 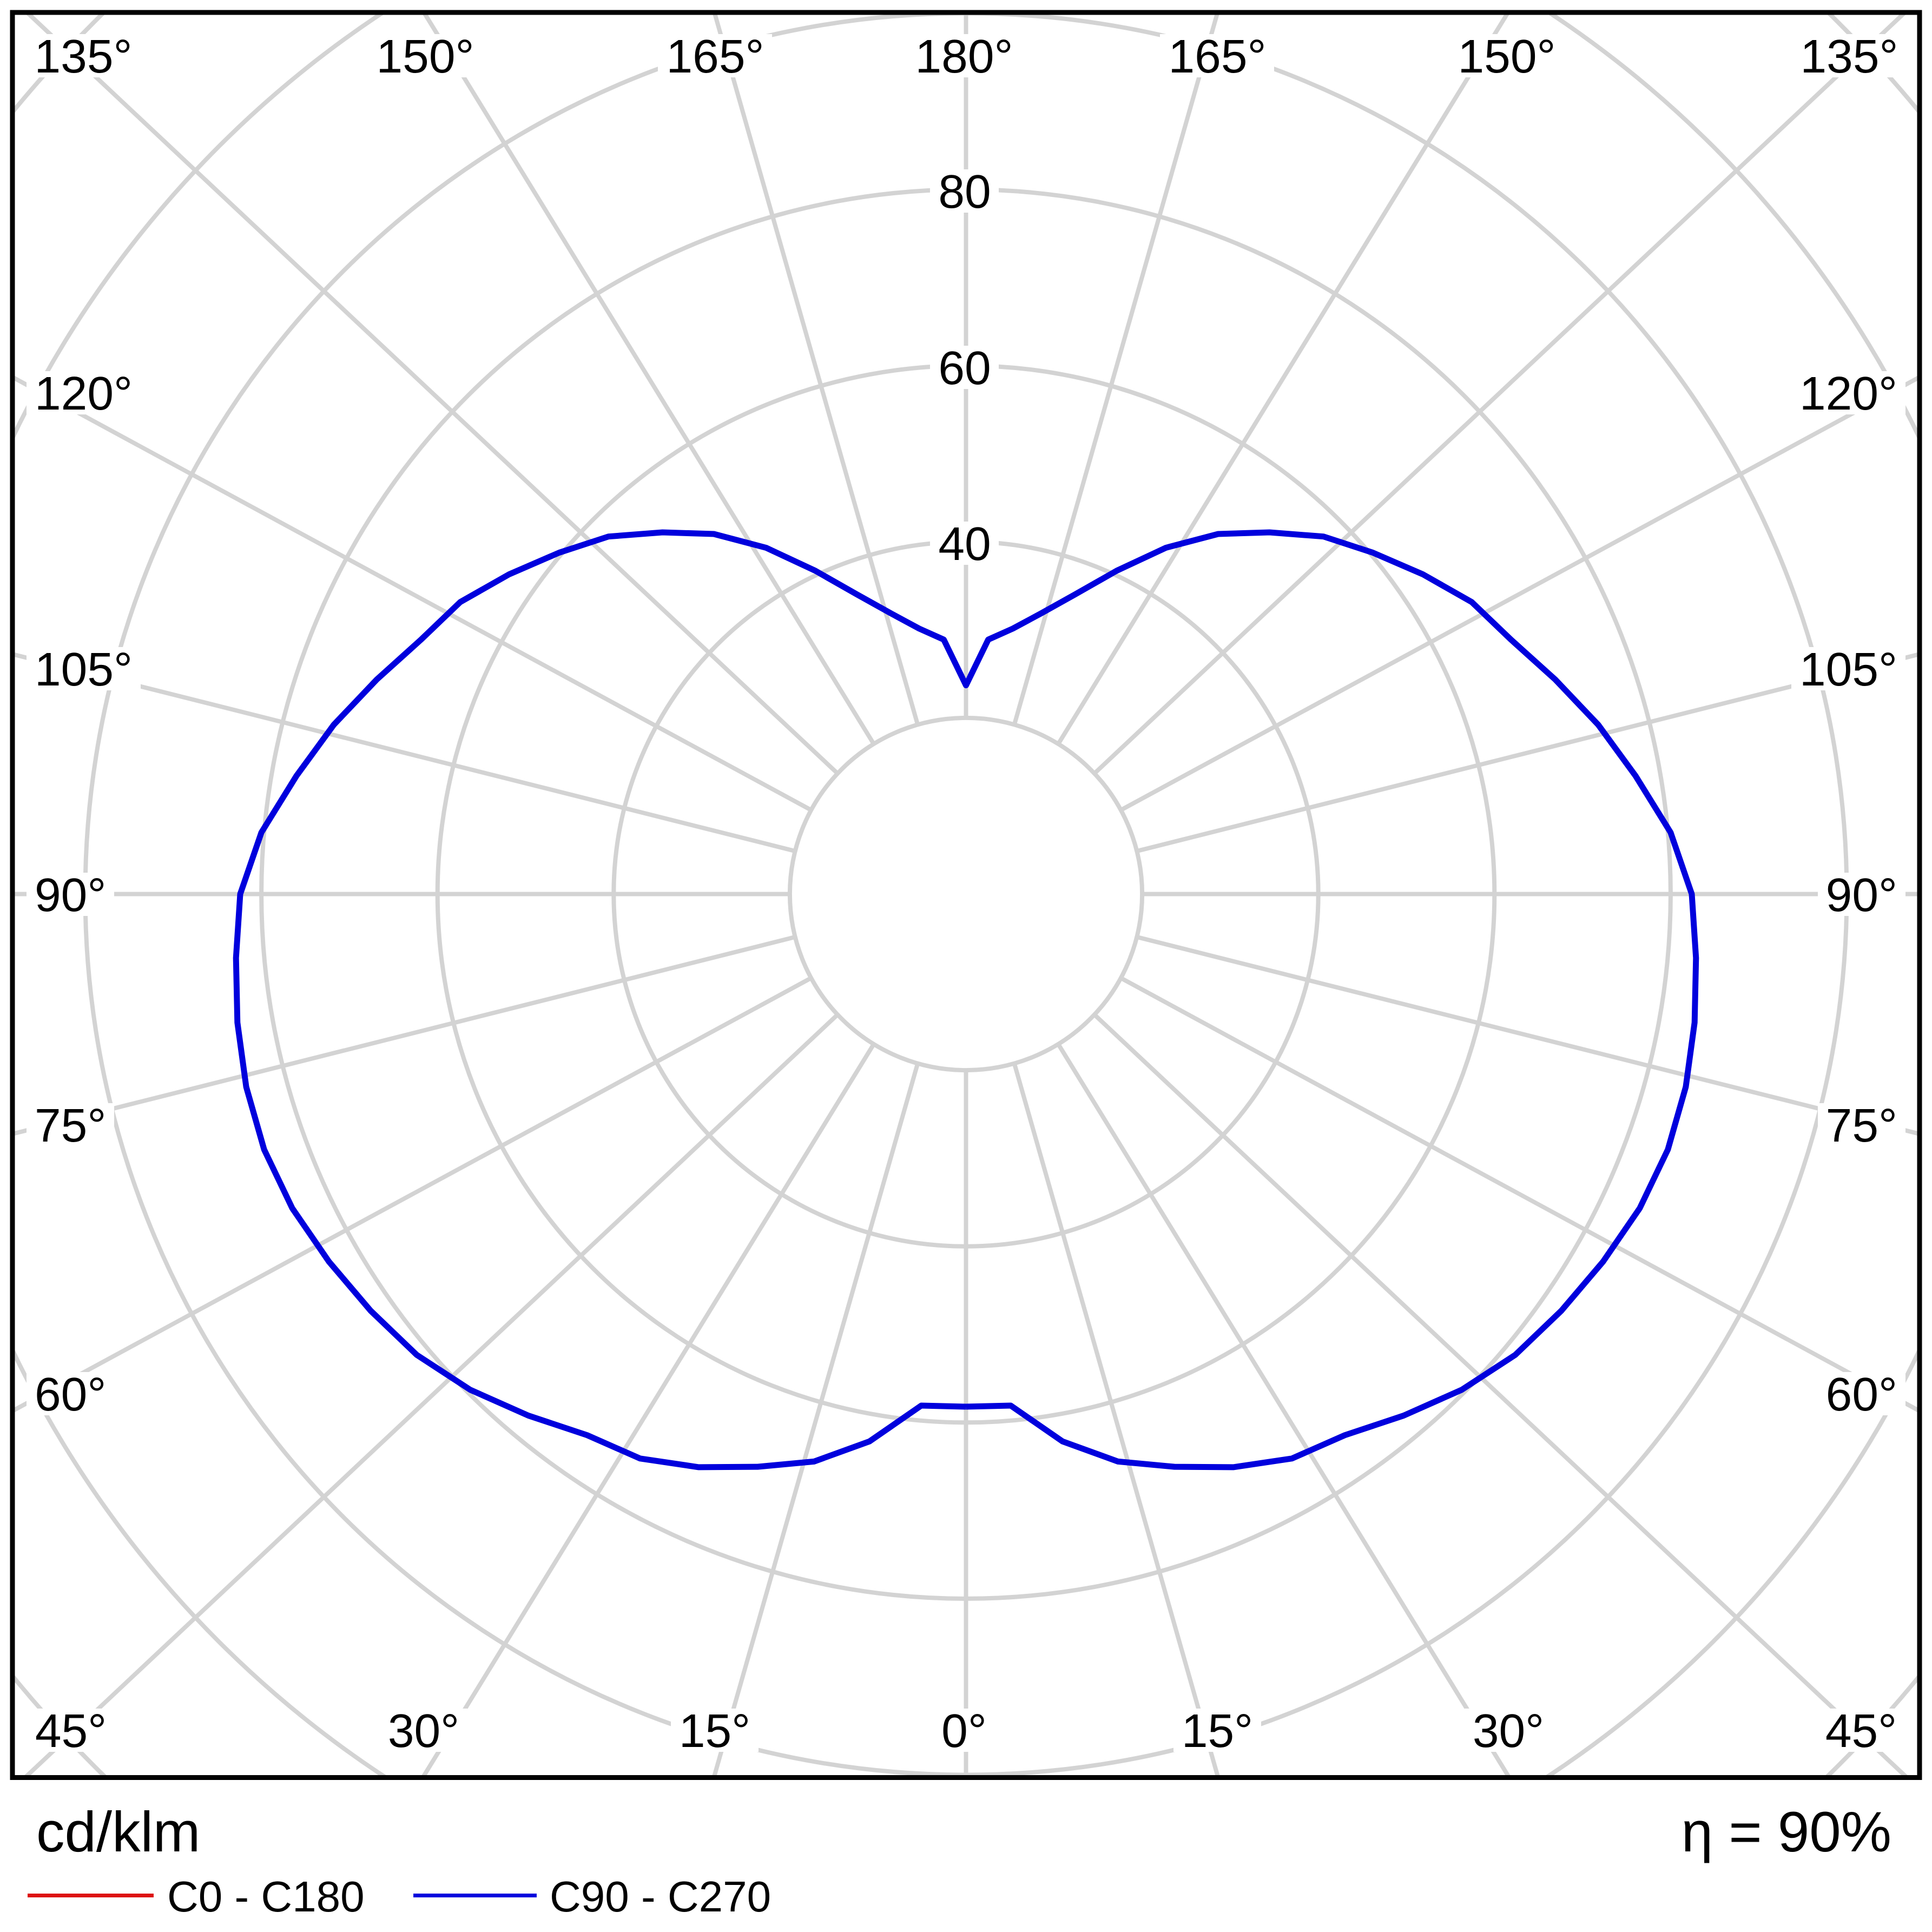 What do you see at coordinates (964, 1730) in the screenshot?
I see `svg-text: 0°` at bounding box center [964, 1730].